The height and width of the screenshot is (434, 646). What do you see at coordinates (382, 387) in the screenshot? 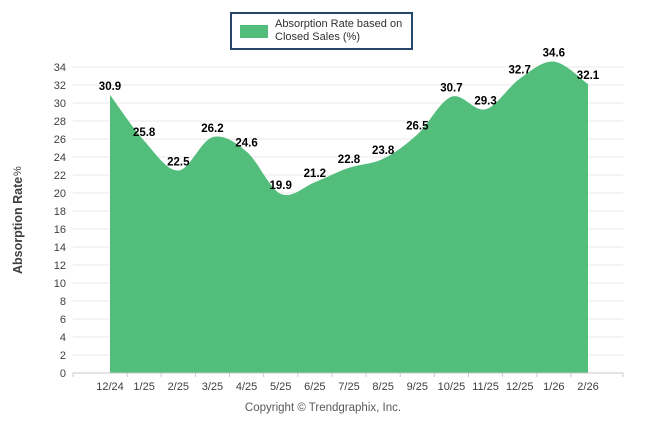
I see `x-tick-label: 8/25` at bounding box center [382, 387].